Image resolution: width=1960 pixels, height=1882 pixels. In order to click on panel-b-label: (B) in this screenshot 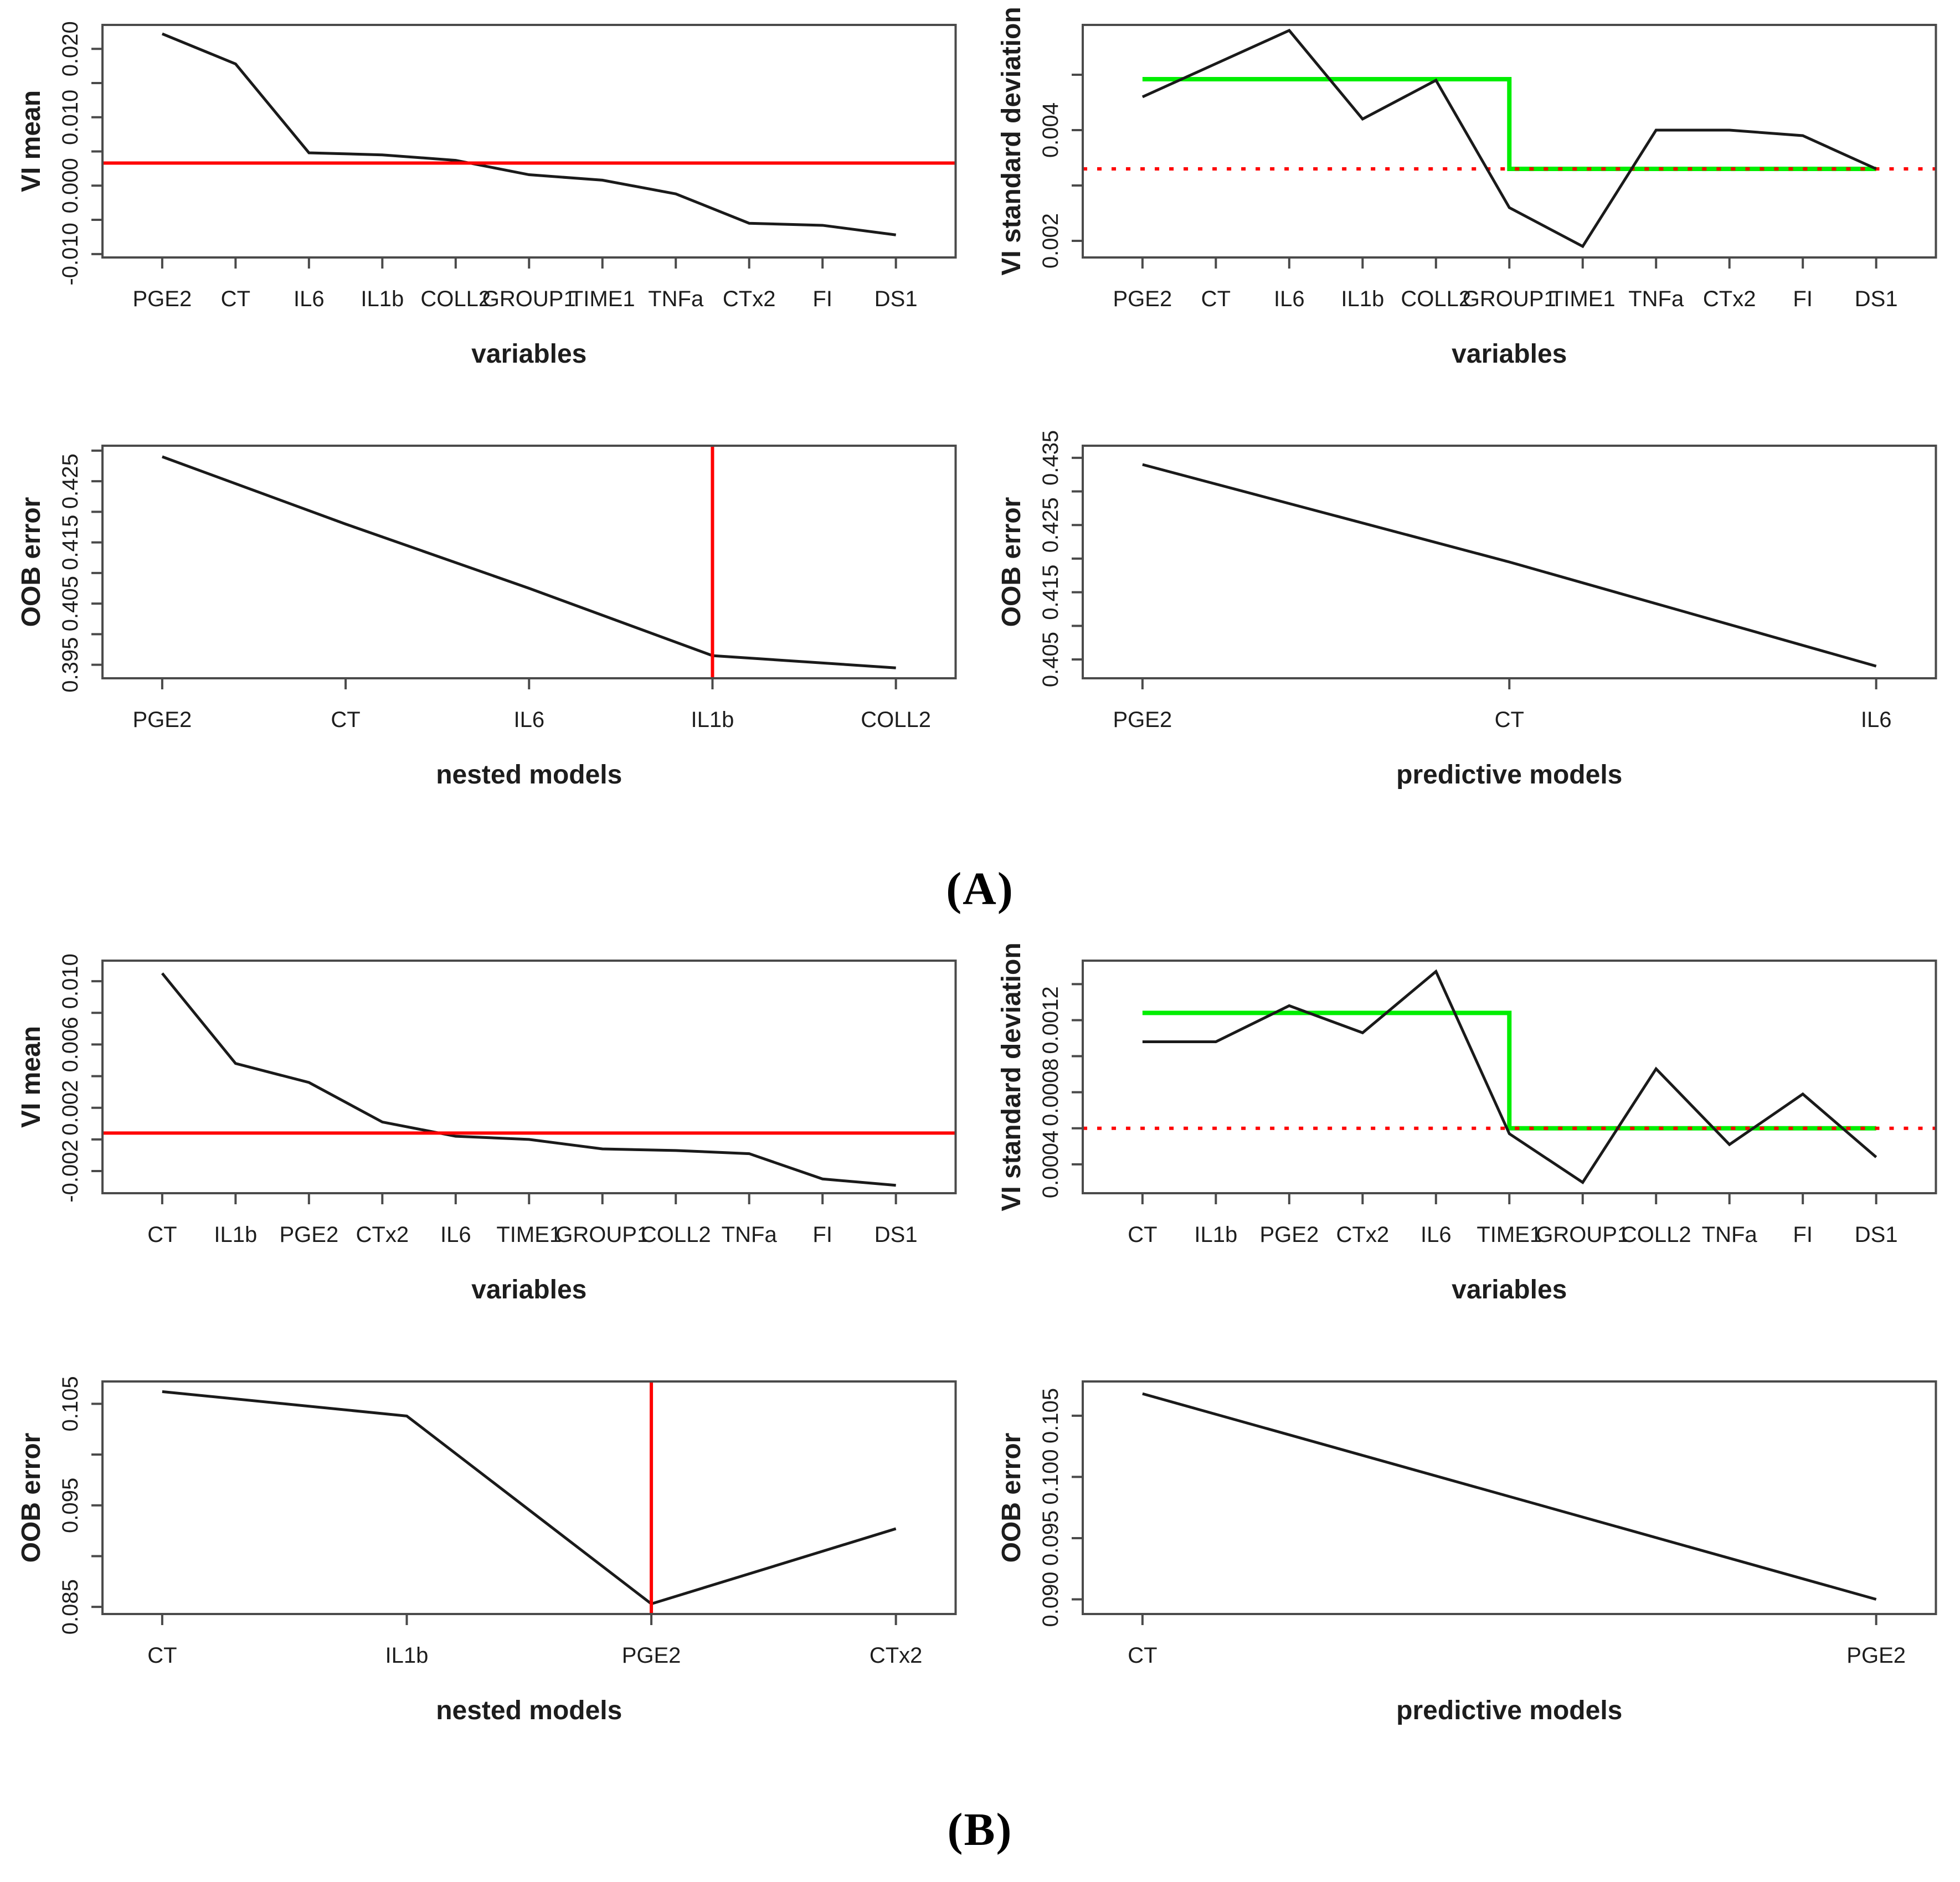, I will do `click(980, 1829)`.